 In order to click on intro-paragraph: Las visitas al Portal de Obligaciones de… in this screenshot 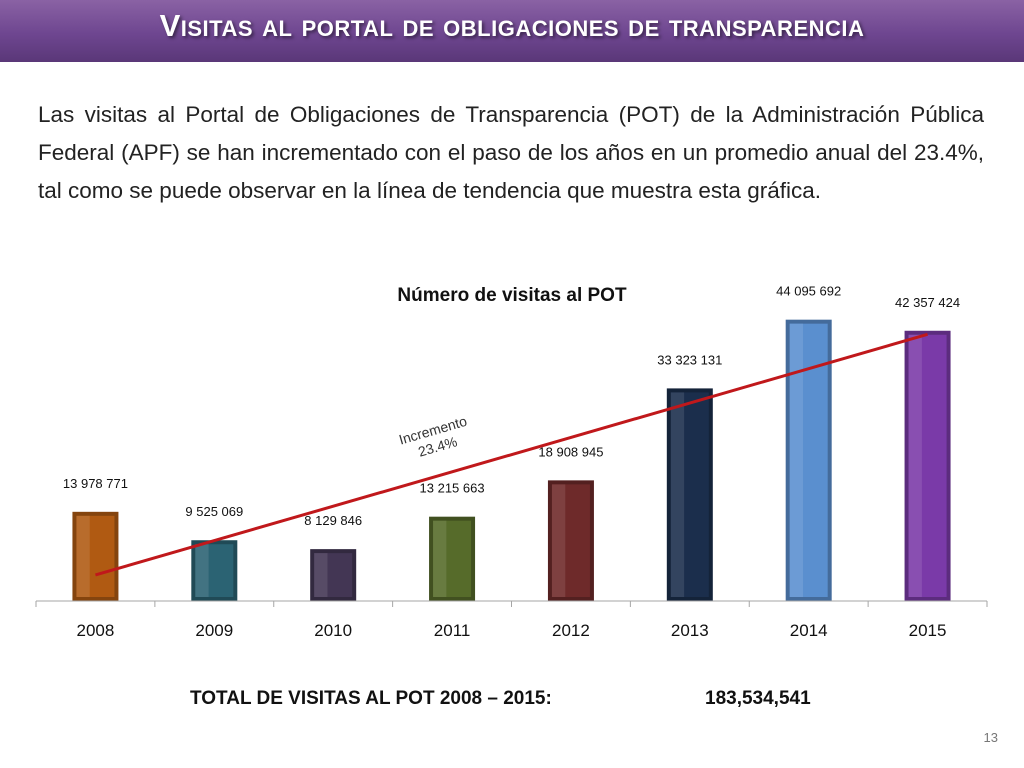, I will do `click(511, 152)`.